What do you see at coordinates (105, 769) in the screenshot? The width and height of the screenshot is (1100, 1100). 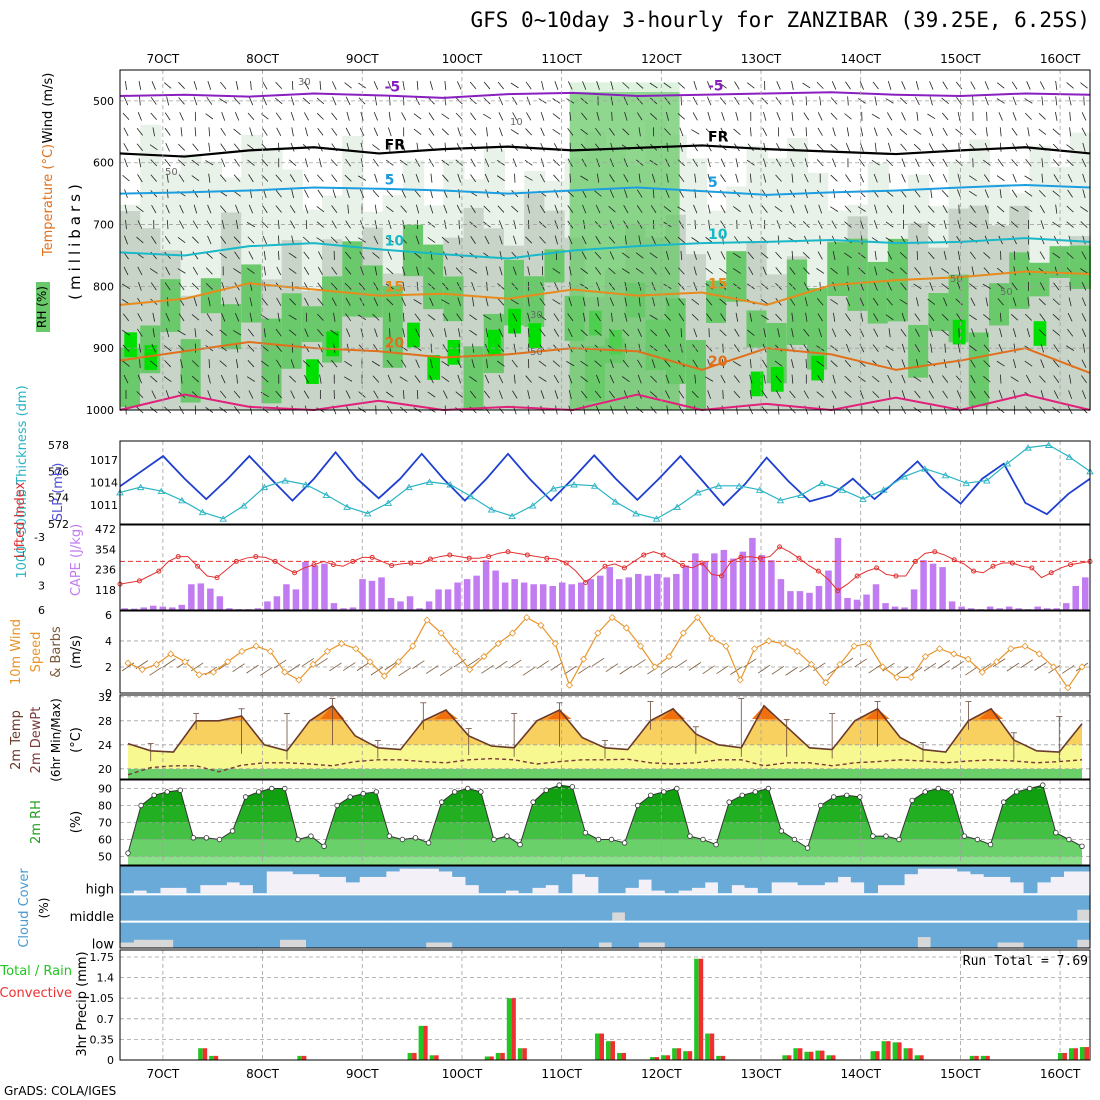 I see `temp-tick-label: 20` at bounding box center [105, 769].